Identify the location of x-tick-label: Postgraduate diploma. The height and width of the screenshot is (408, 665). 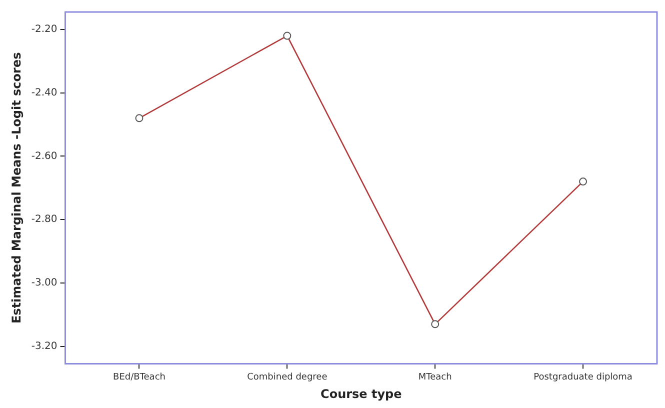
(583, 377).